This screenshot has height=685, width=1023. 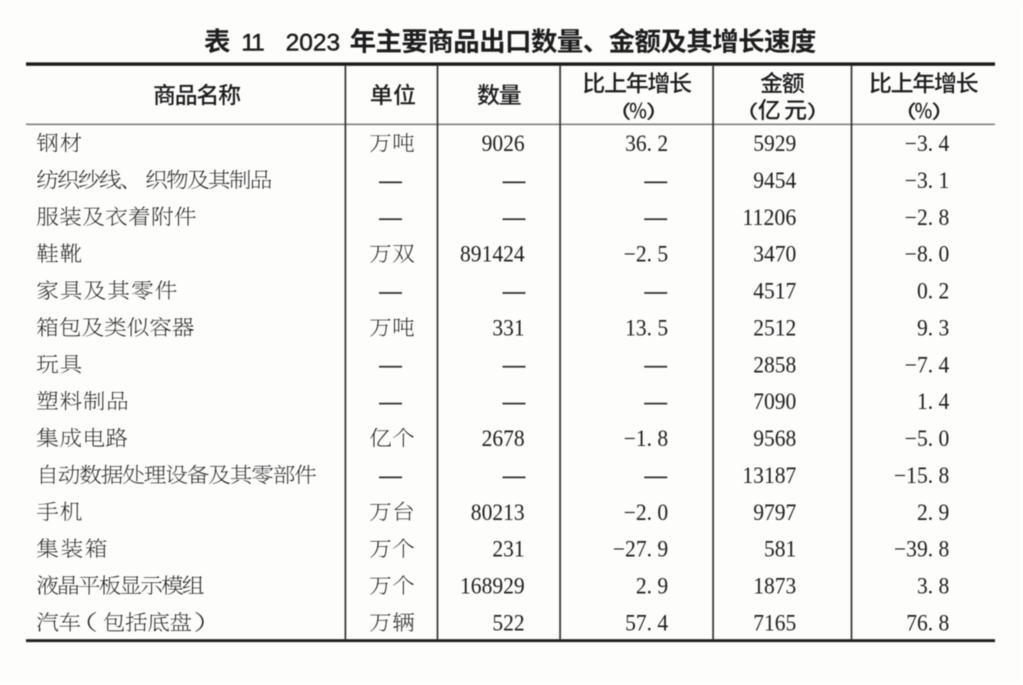 I want to click on svg-text: 522, so click(x=508, y=622).